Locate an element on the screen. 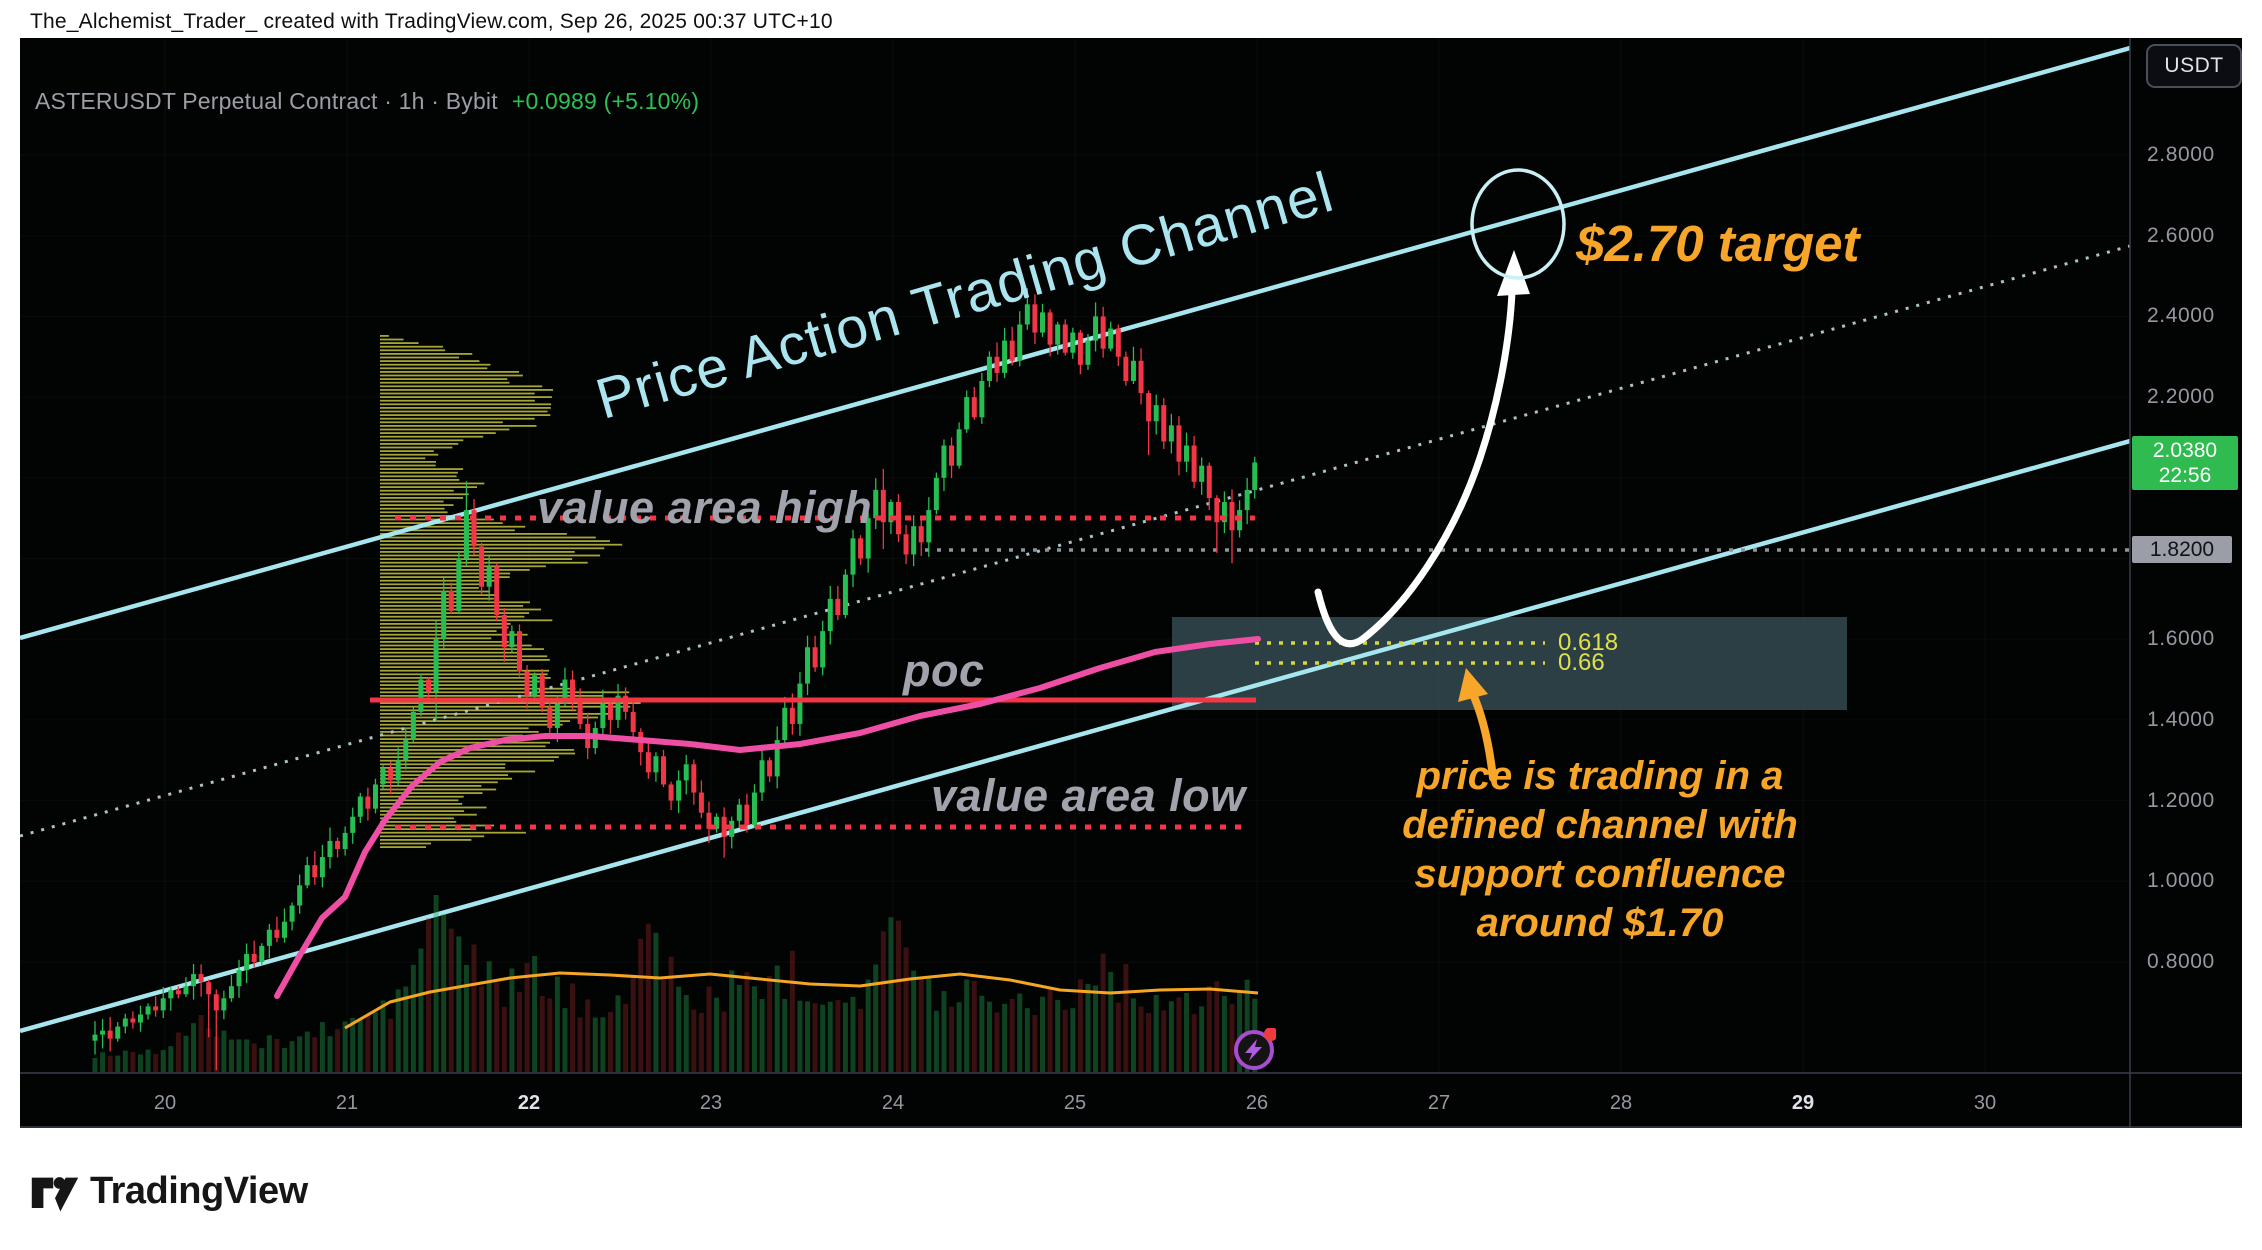  target-arrow is located at coordinates (1415, 468).